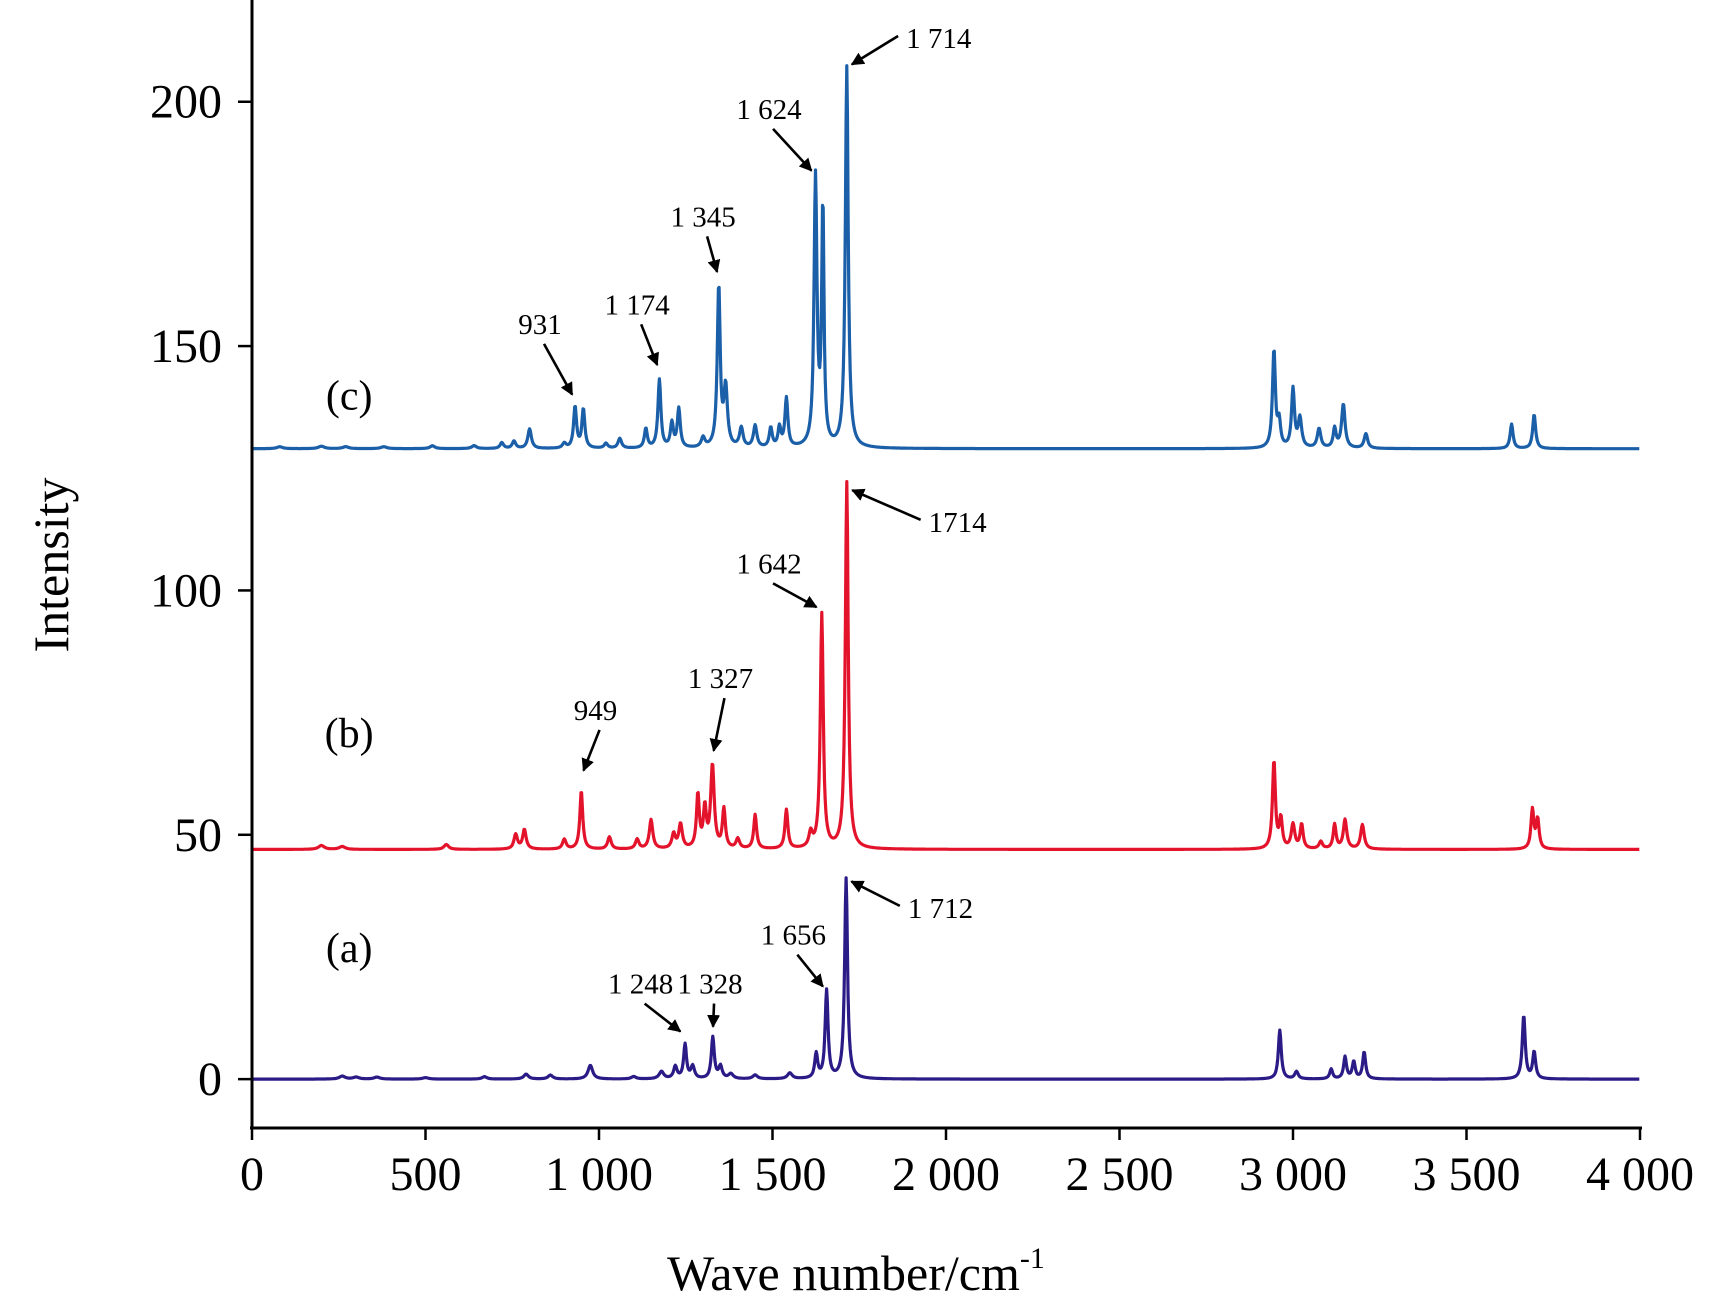  What do you see at coordinates (186, 102) in the screenshot?
I see `y-tick-label-4: 200` at bounding box center [186, 102].